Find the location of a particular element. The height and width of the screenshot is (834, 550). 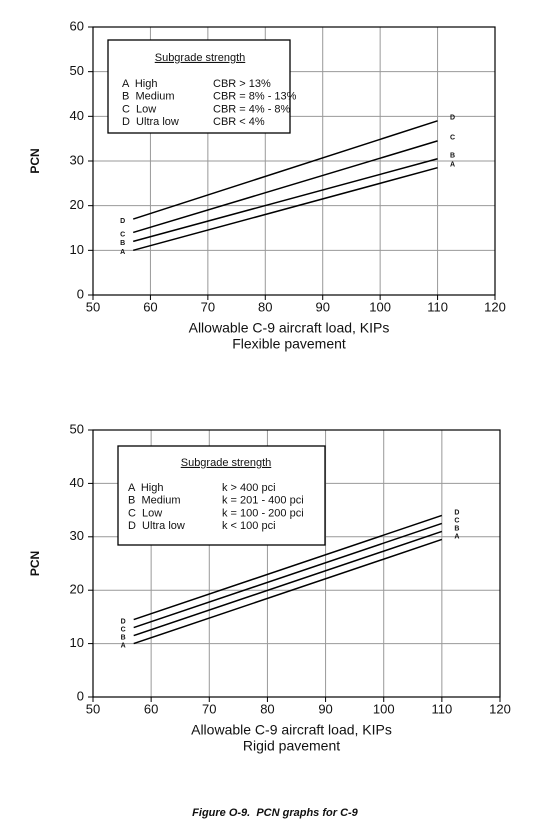

x-axis-sublabel: Flexible pavement is located at coordinates (289, 344).